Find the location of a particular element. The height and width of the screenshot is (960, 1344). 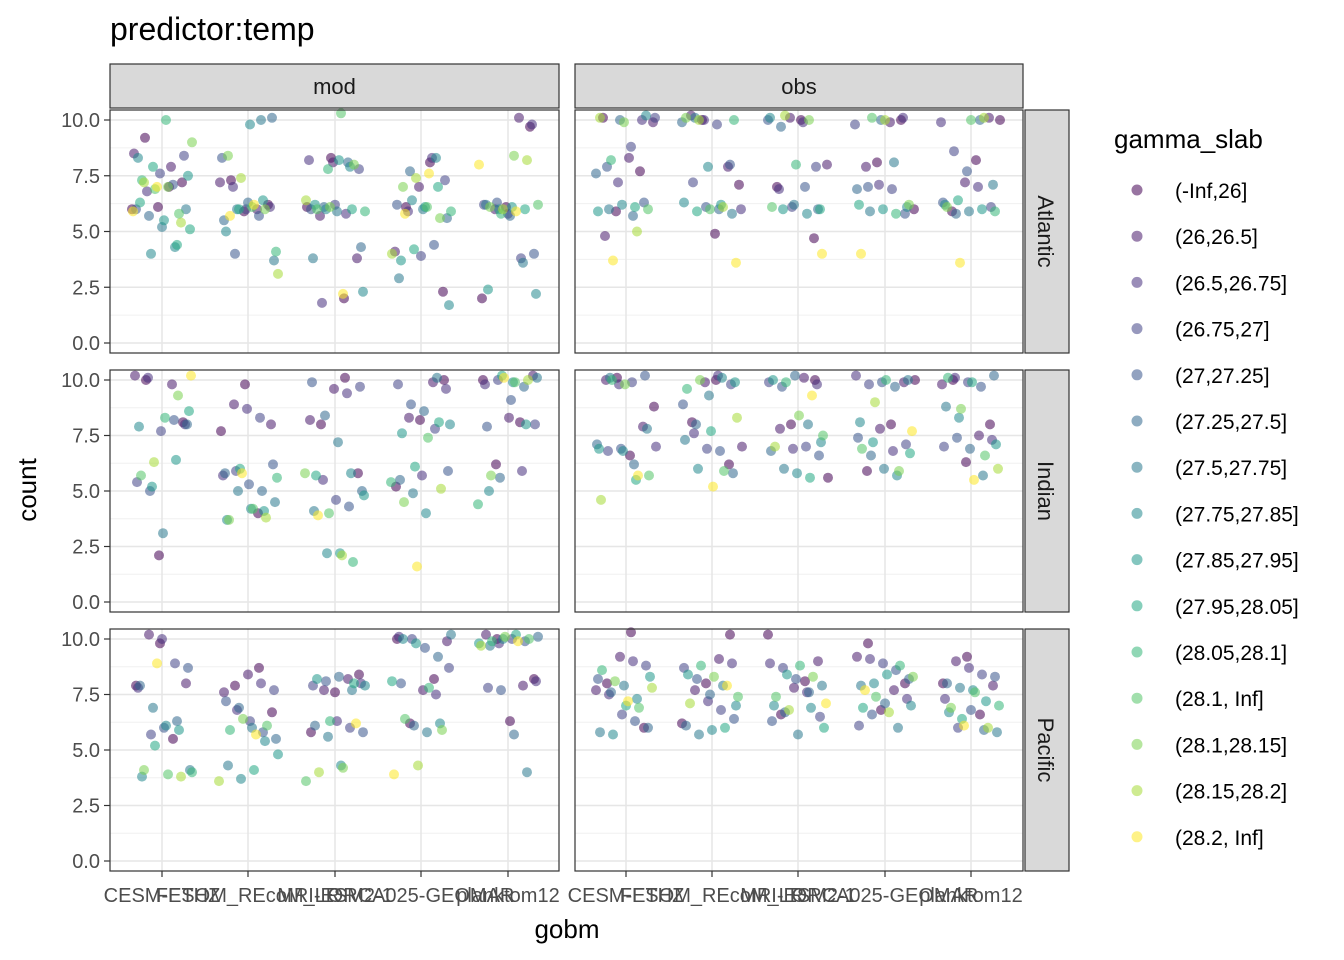

y-tick-label: 2.5 is located at coordinates (86, 288).